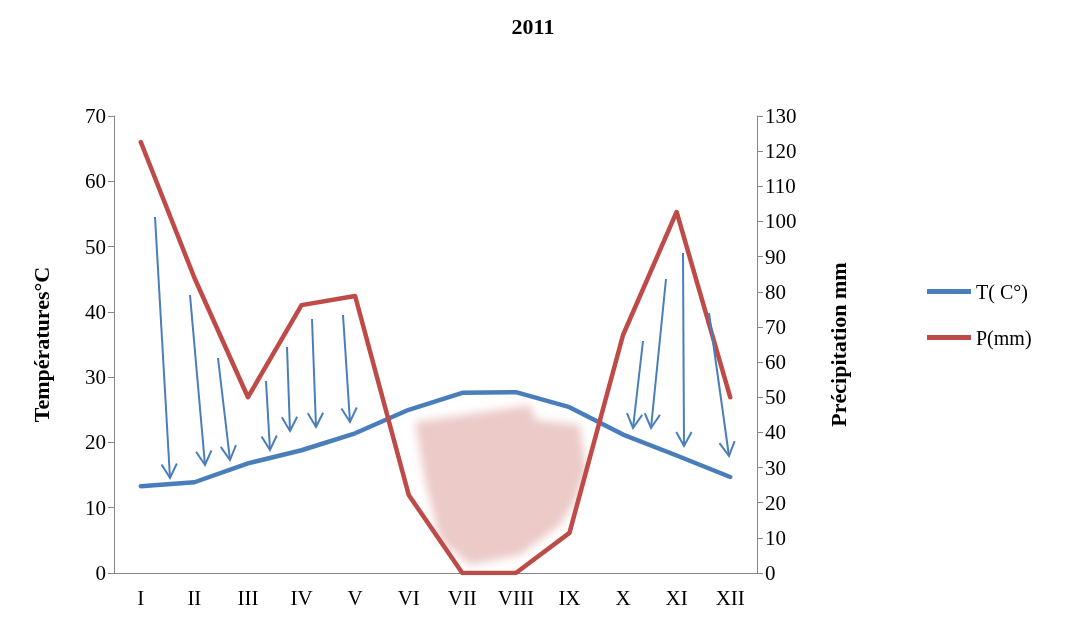 The width and height of the screenshot is (1066, 629). Describe the element at coordinates (100, 573) in the screenshot. I see `y-tick-label: 0` at that location.